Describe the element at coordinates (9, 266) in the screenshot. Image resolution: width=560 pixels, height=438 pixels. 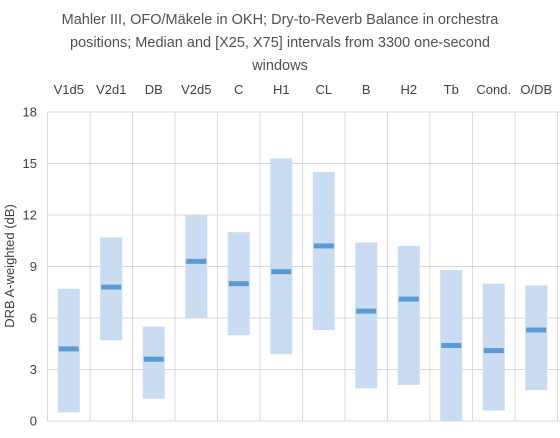
I see `y-axis-title: DRB A-weighted (dB)` at that location.